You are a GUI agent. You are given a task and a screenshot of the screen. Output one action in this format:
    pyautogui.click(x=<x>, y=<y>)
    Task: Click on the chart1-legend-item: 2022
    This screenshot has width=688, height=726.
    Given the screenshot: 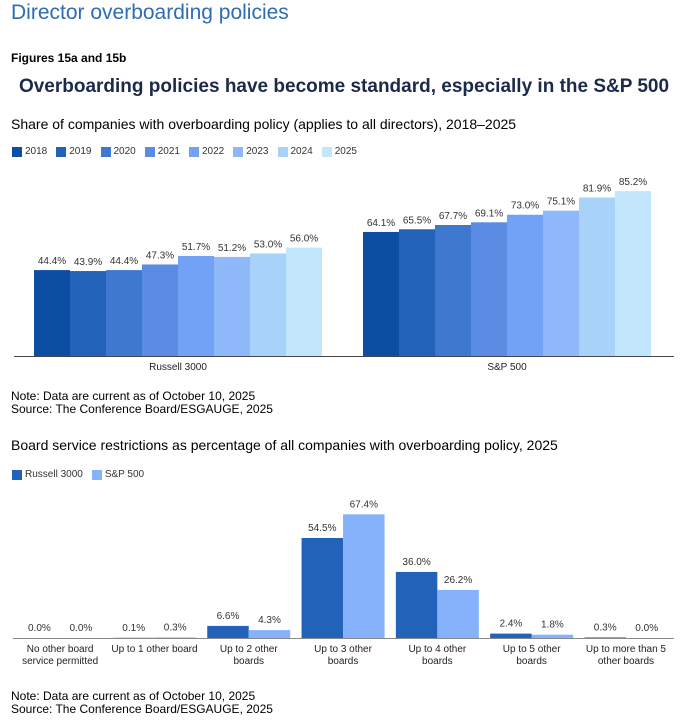 What is the action you would take?
    pyautogui.click(x=206, y=151)
    